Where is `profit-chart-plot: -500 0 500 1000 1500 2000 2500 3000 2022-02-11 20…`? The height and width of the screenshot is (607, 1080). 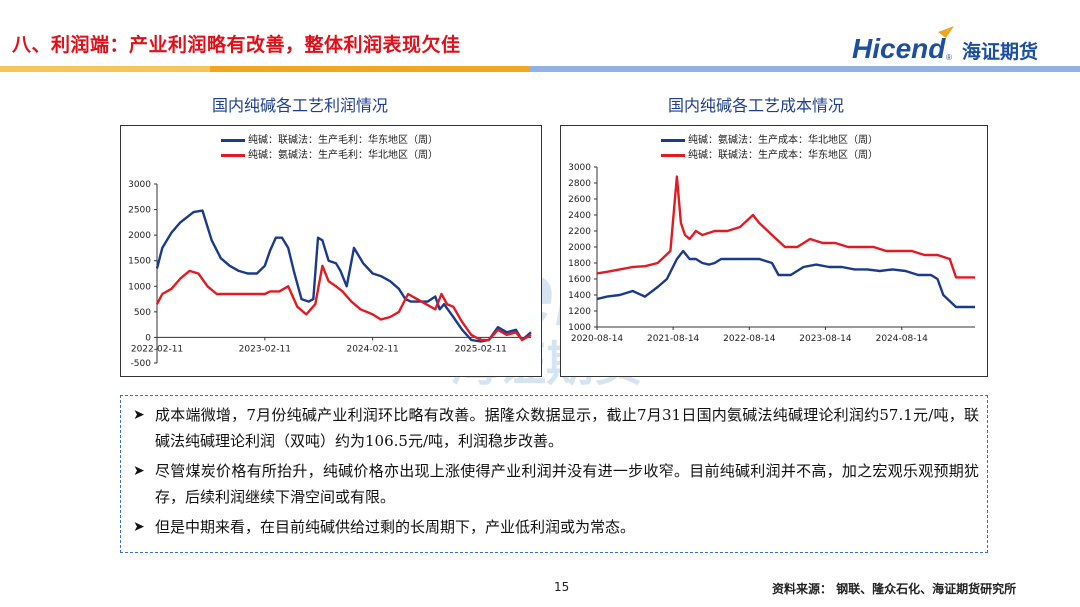 profit-chart-plot: -500 0 500 1000 1500 2000 2500 3000 2022-02-11 20… is located at coordinates (330, 274).